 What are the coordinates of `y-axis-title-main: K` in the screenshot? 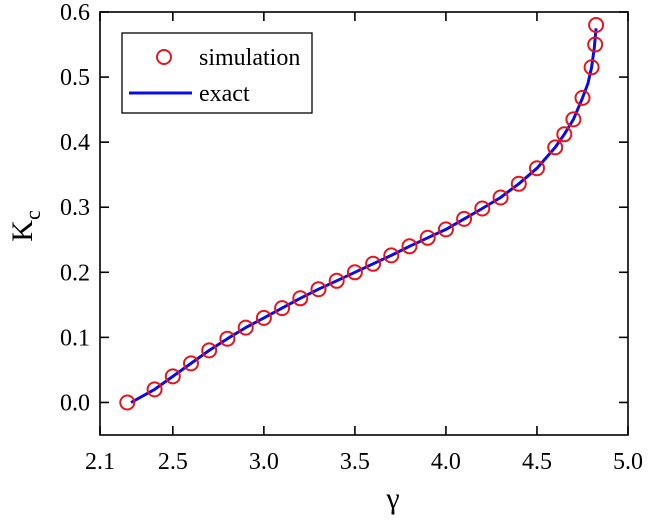 It's located at (22, 231).